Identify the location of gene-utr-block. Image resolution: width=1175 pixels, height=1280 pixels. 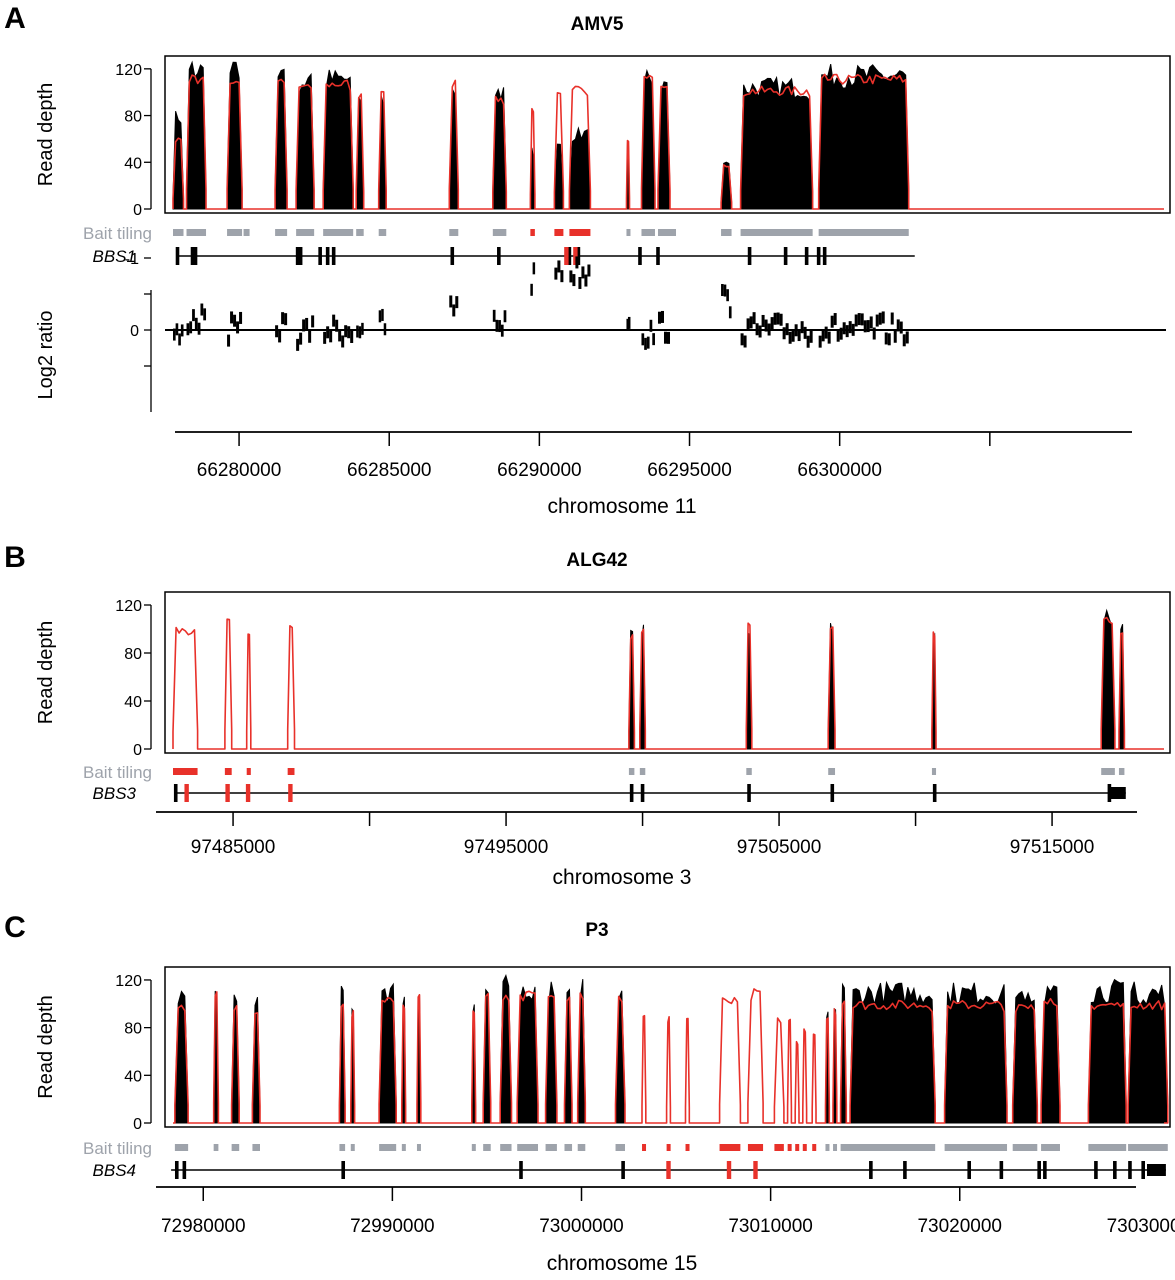
(1156, 1170).